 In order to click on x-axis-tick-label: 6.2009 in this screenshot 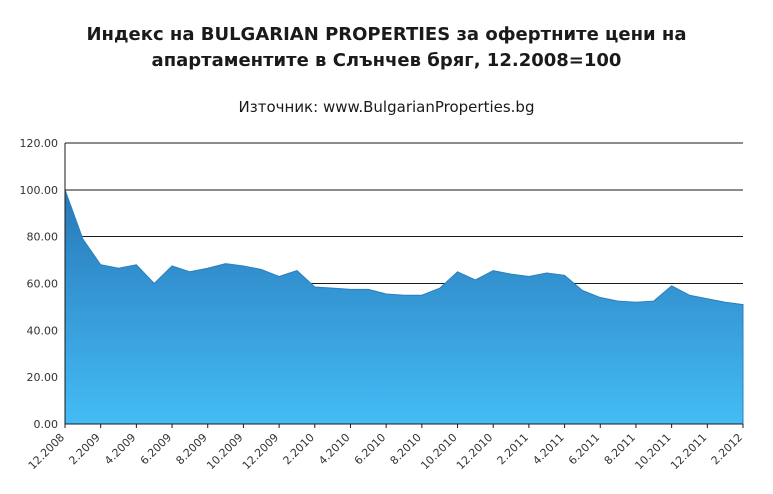, I will do `click(156, 449)`.